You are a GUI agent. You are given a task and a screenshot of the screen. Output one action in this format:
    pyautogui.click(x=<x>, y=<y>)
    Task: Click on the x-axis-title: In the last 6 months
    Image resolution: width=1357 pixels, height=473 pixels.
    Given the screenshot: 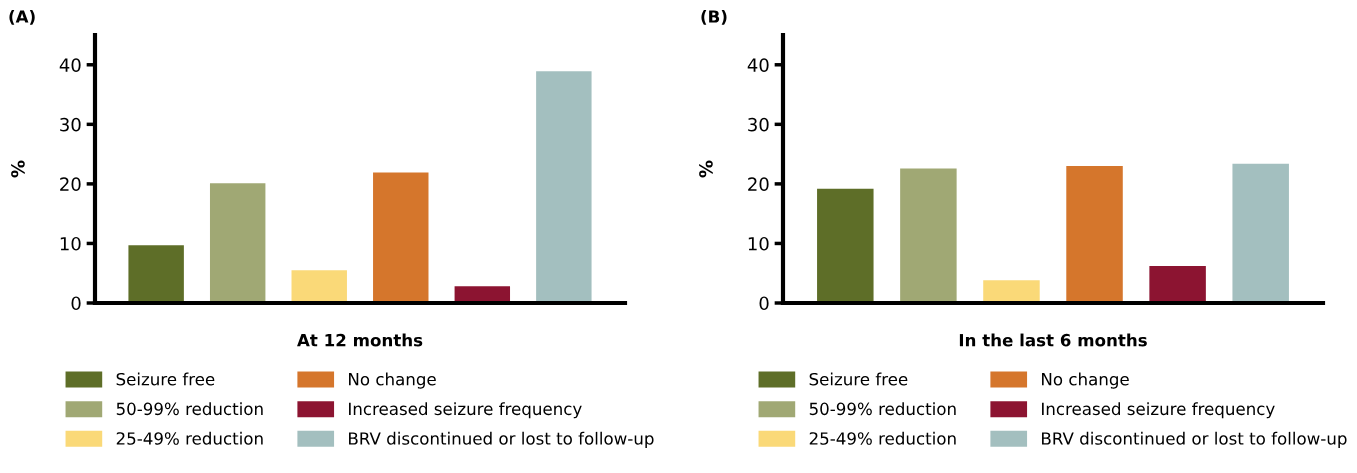 What is the action you would take?
    pyautogui.click(x=1053, y=340)
    